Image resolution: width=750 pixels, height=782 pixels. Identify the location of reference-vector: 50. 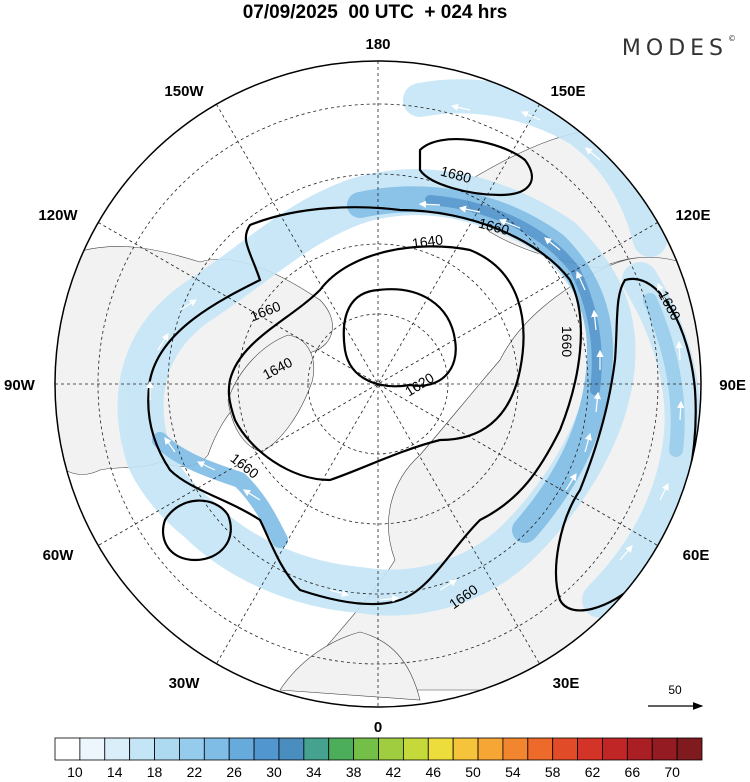
(676, 696).